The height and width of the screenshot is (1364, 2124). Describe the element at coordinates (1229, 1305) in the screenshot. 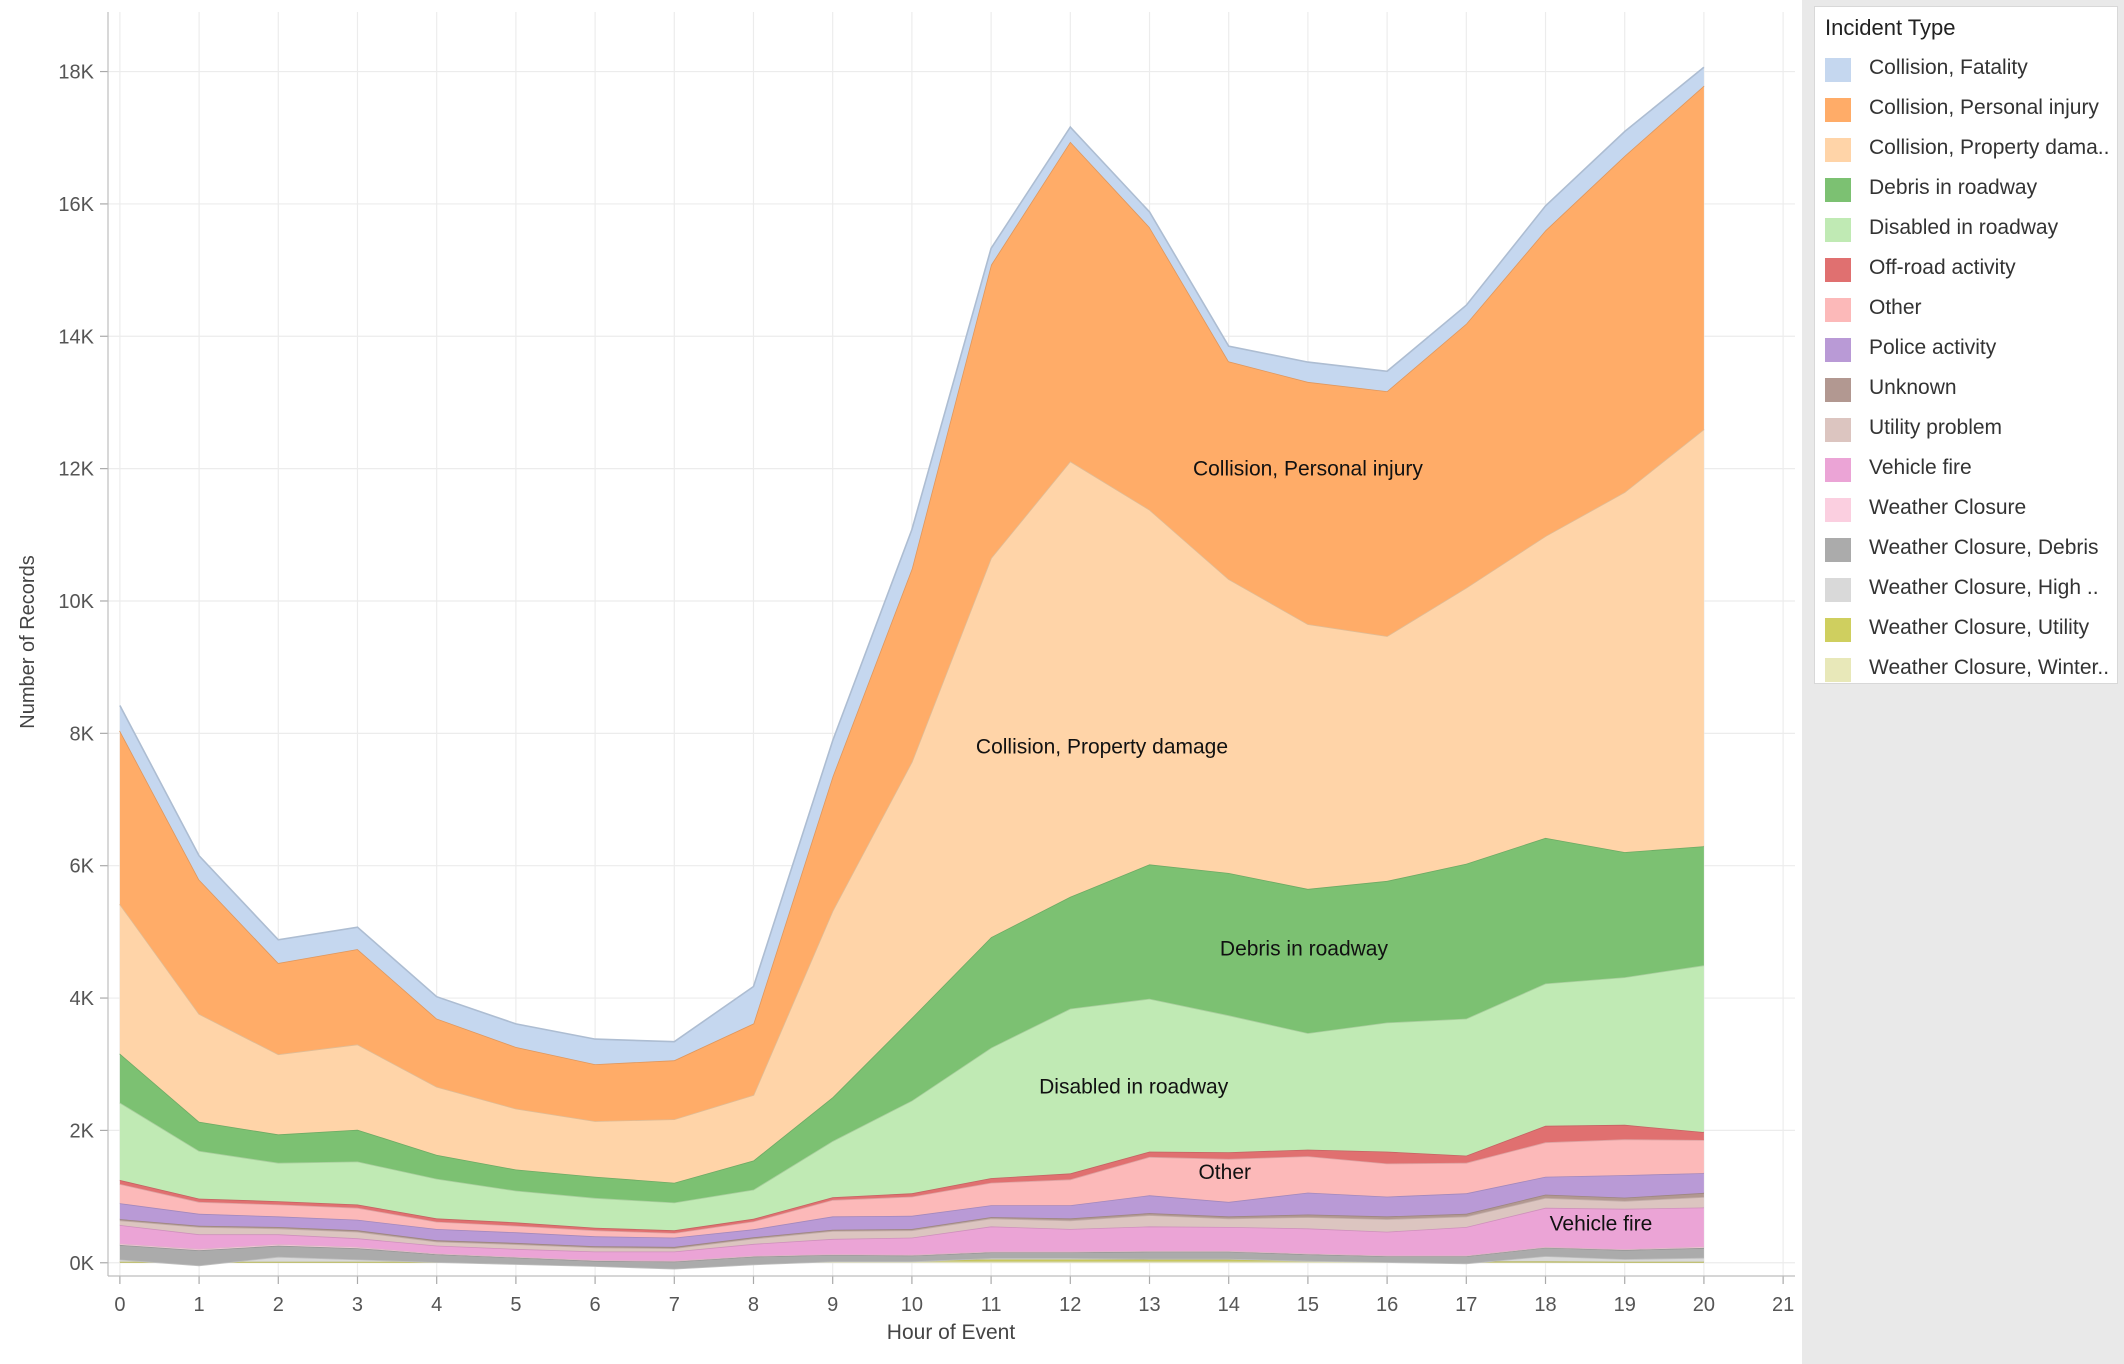

I see `x-tick-label: 14` at that location.